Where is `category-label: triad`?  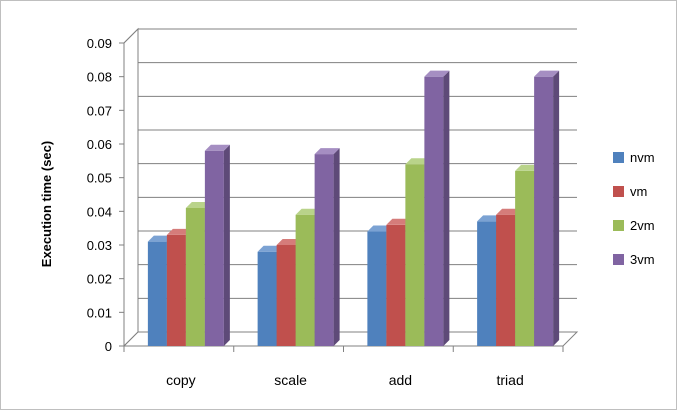
category-label: triad is located at coordinates (510, 380).